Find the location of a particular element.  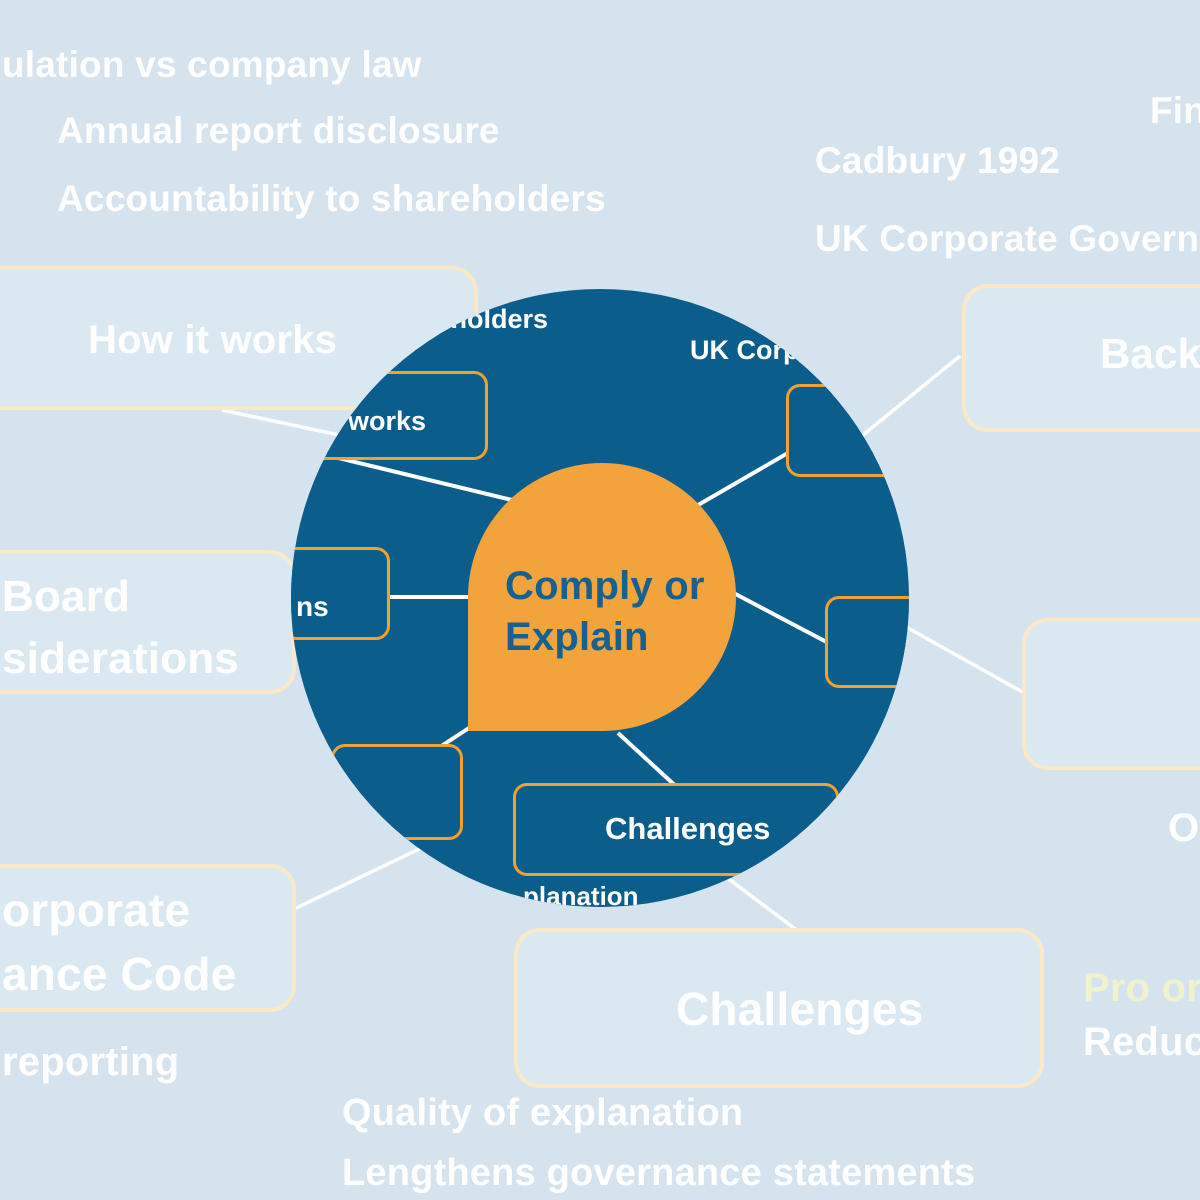

node-challenges is located at coordinates (779, 1008).